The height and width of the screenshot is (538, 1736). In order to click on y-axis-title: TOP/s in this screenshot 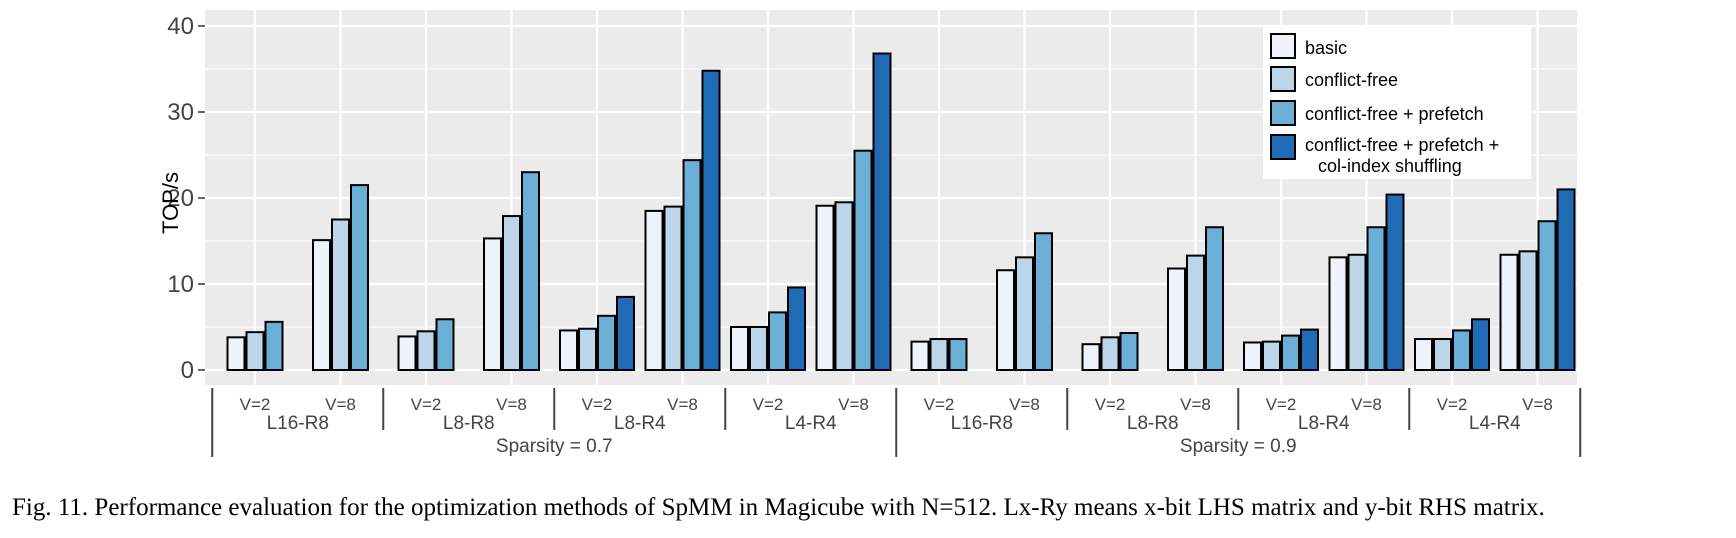, I will do `click(170, 203)`.